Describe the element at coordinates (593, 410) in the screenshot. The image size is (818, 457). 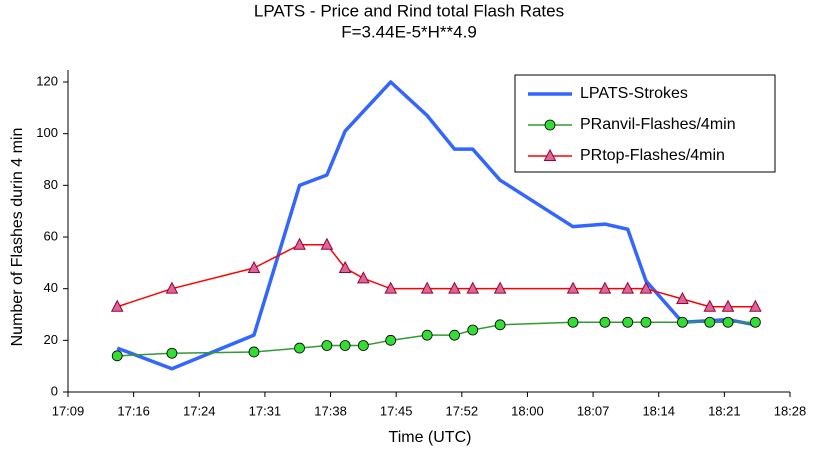
I see `x-tick-label: 18:07` at that location.